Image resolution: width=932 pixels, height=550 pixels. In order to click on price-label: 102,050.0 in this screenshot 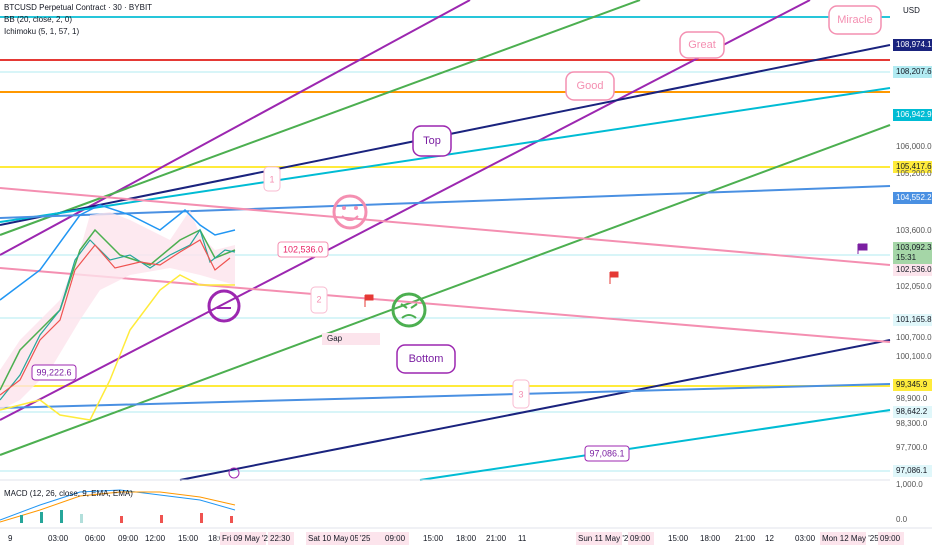, I will do `click(914, 286)`.